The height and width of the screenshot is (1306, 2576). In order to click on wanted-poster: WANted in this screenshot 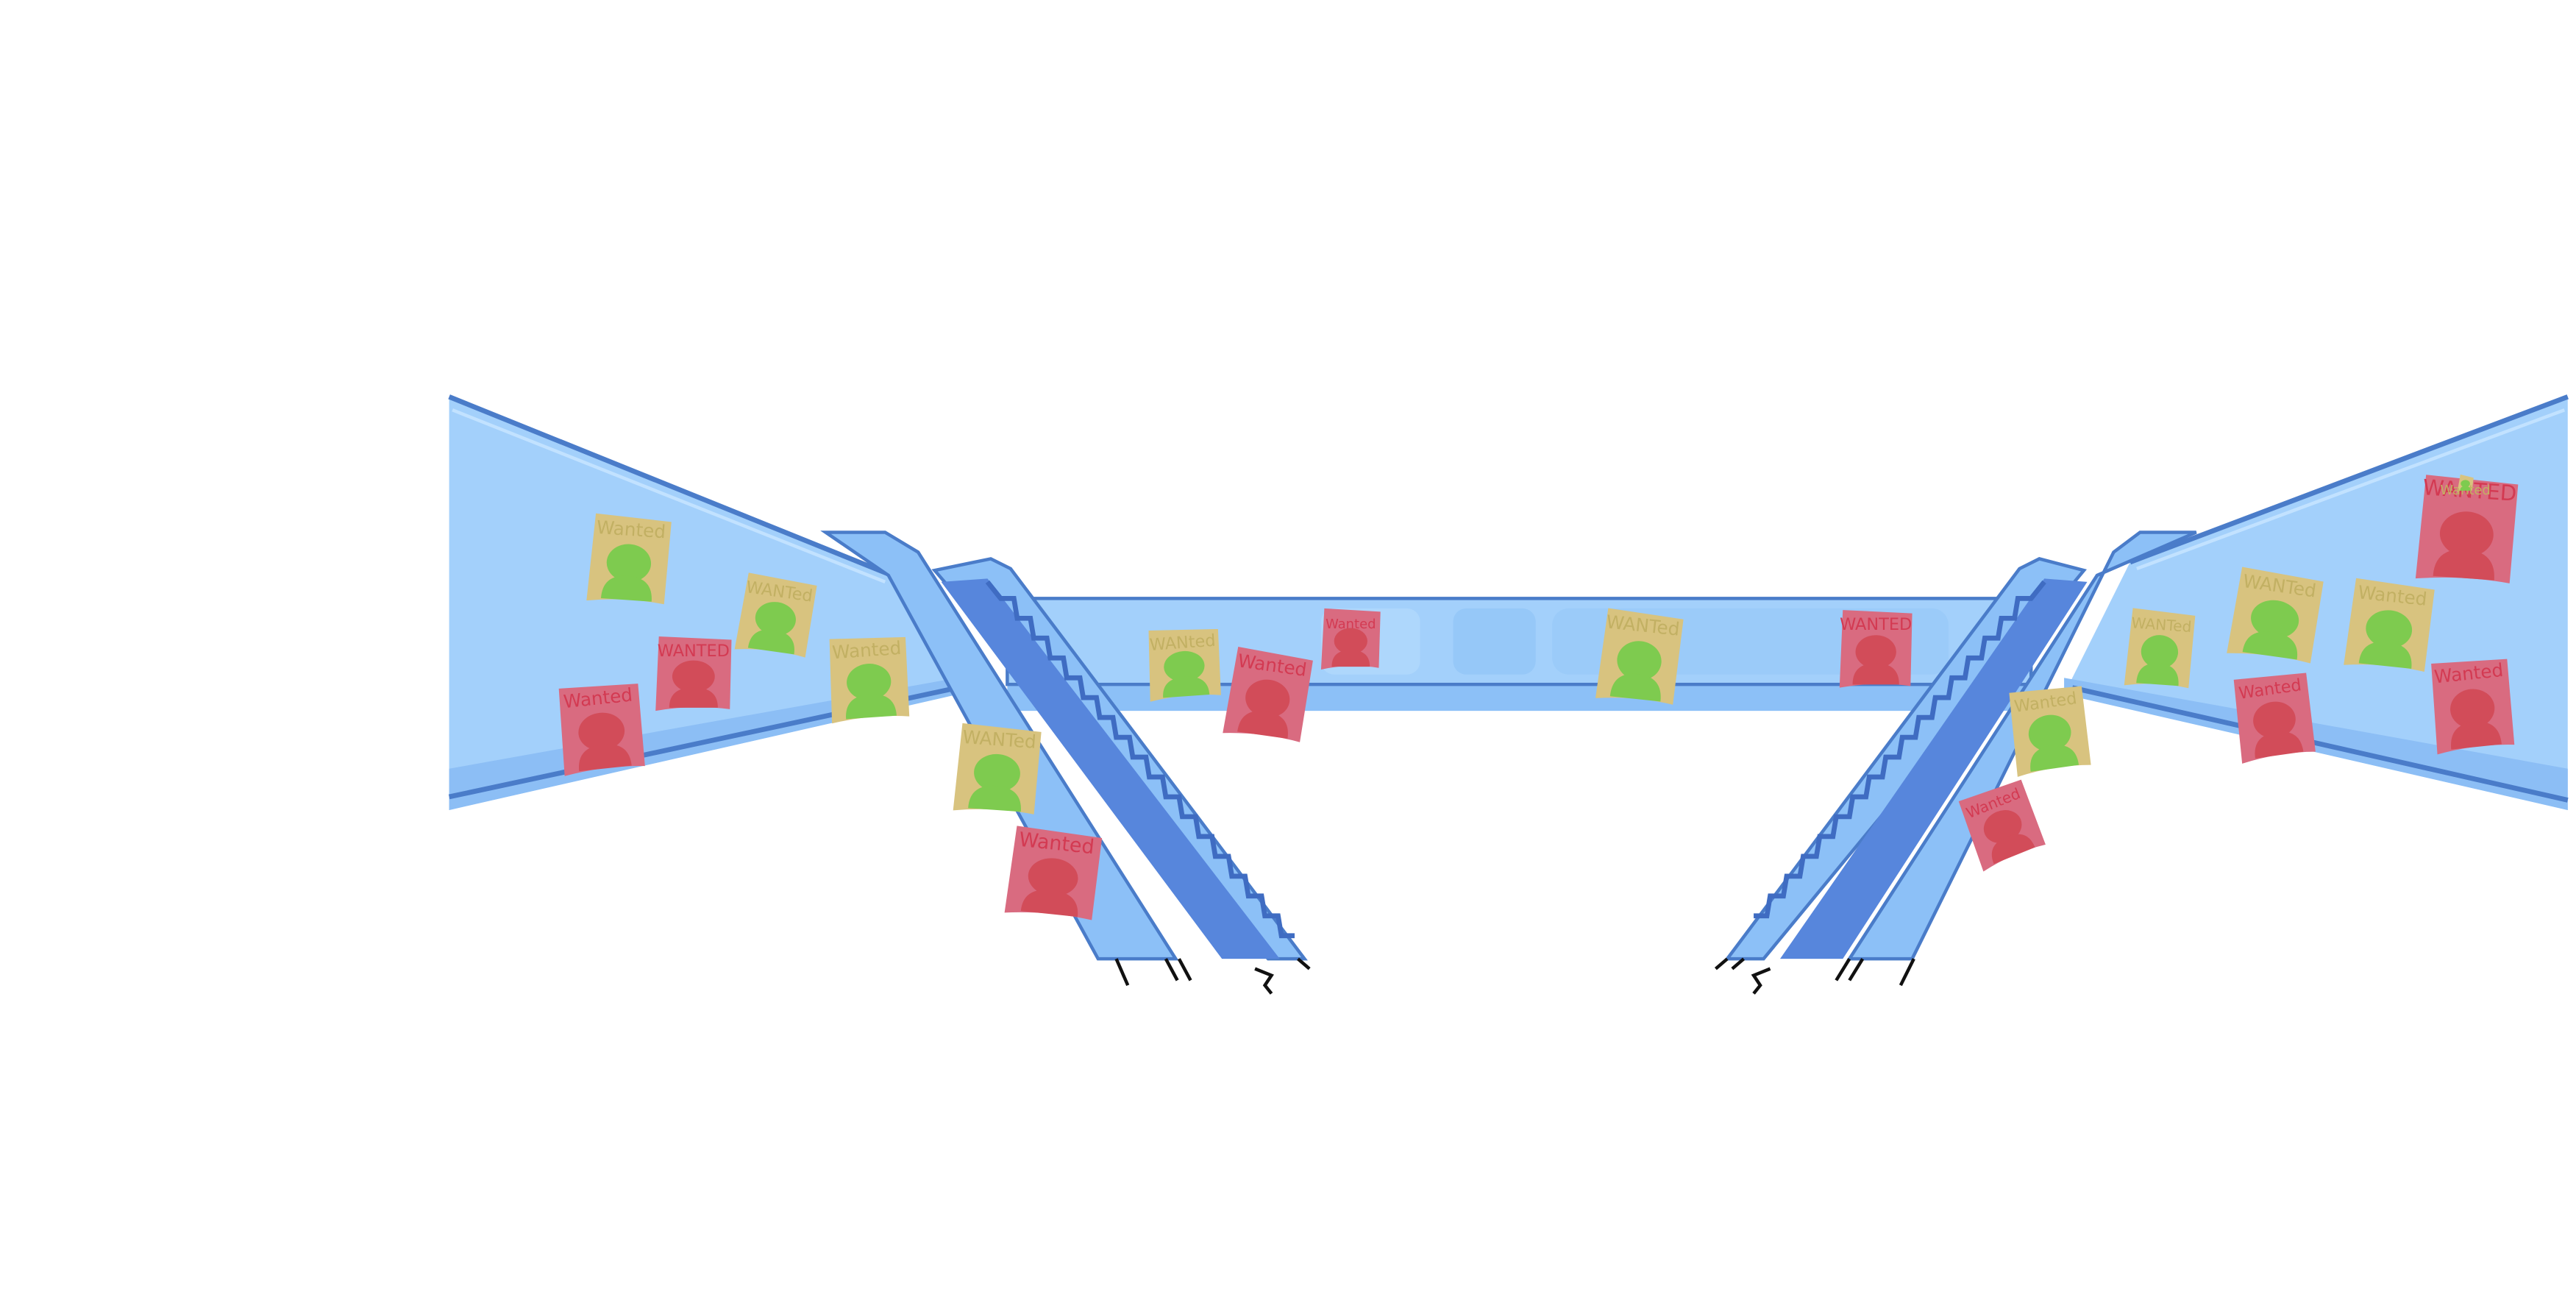, I will do `click(1184, 663)`.